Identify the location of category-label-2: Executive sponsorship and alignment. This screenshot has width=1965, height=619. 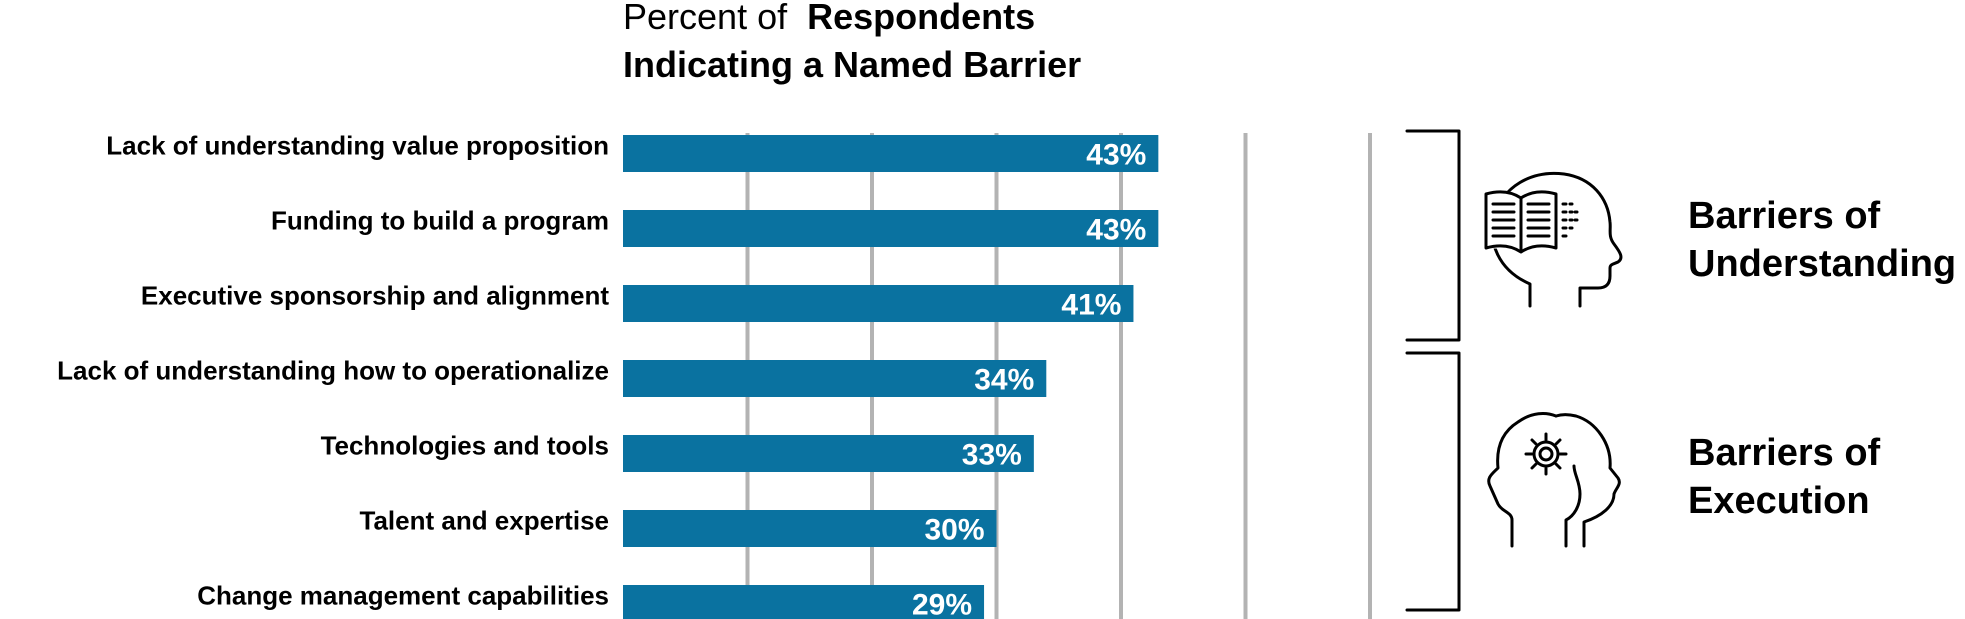
(375, 296).